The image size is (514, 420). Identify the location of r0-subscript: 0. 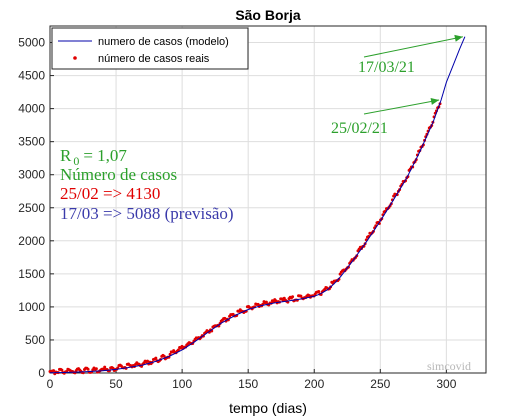
(76, 161).